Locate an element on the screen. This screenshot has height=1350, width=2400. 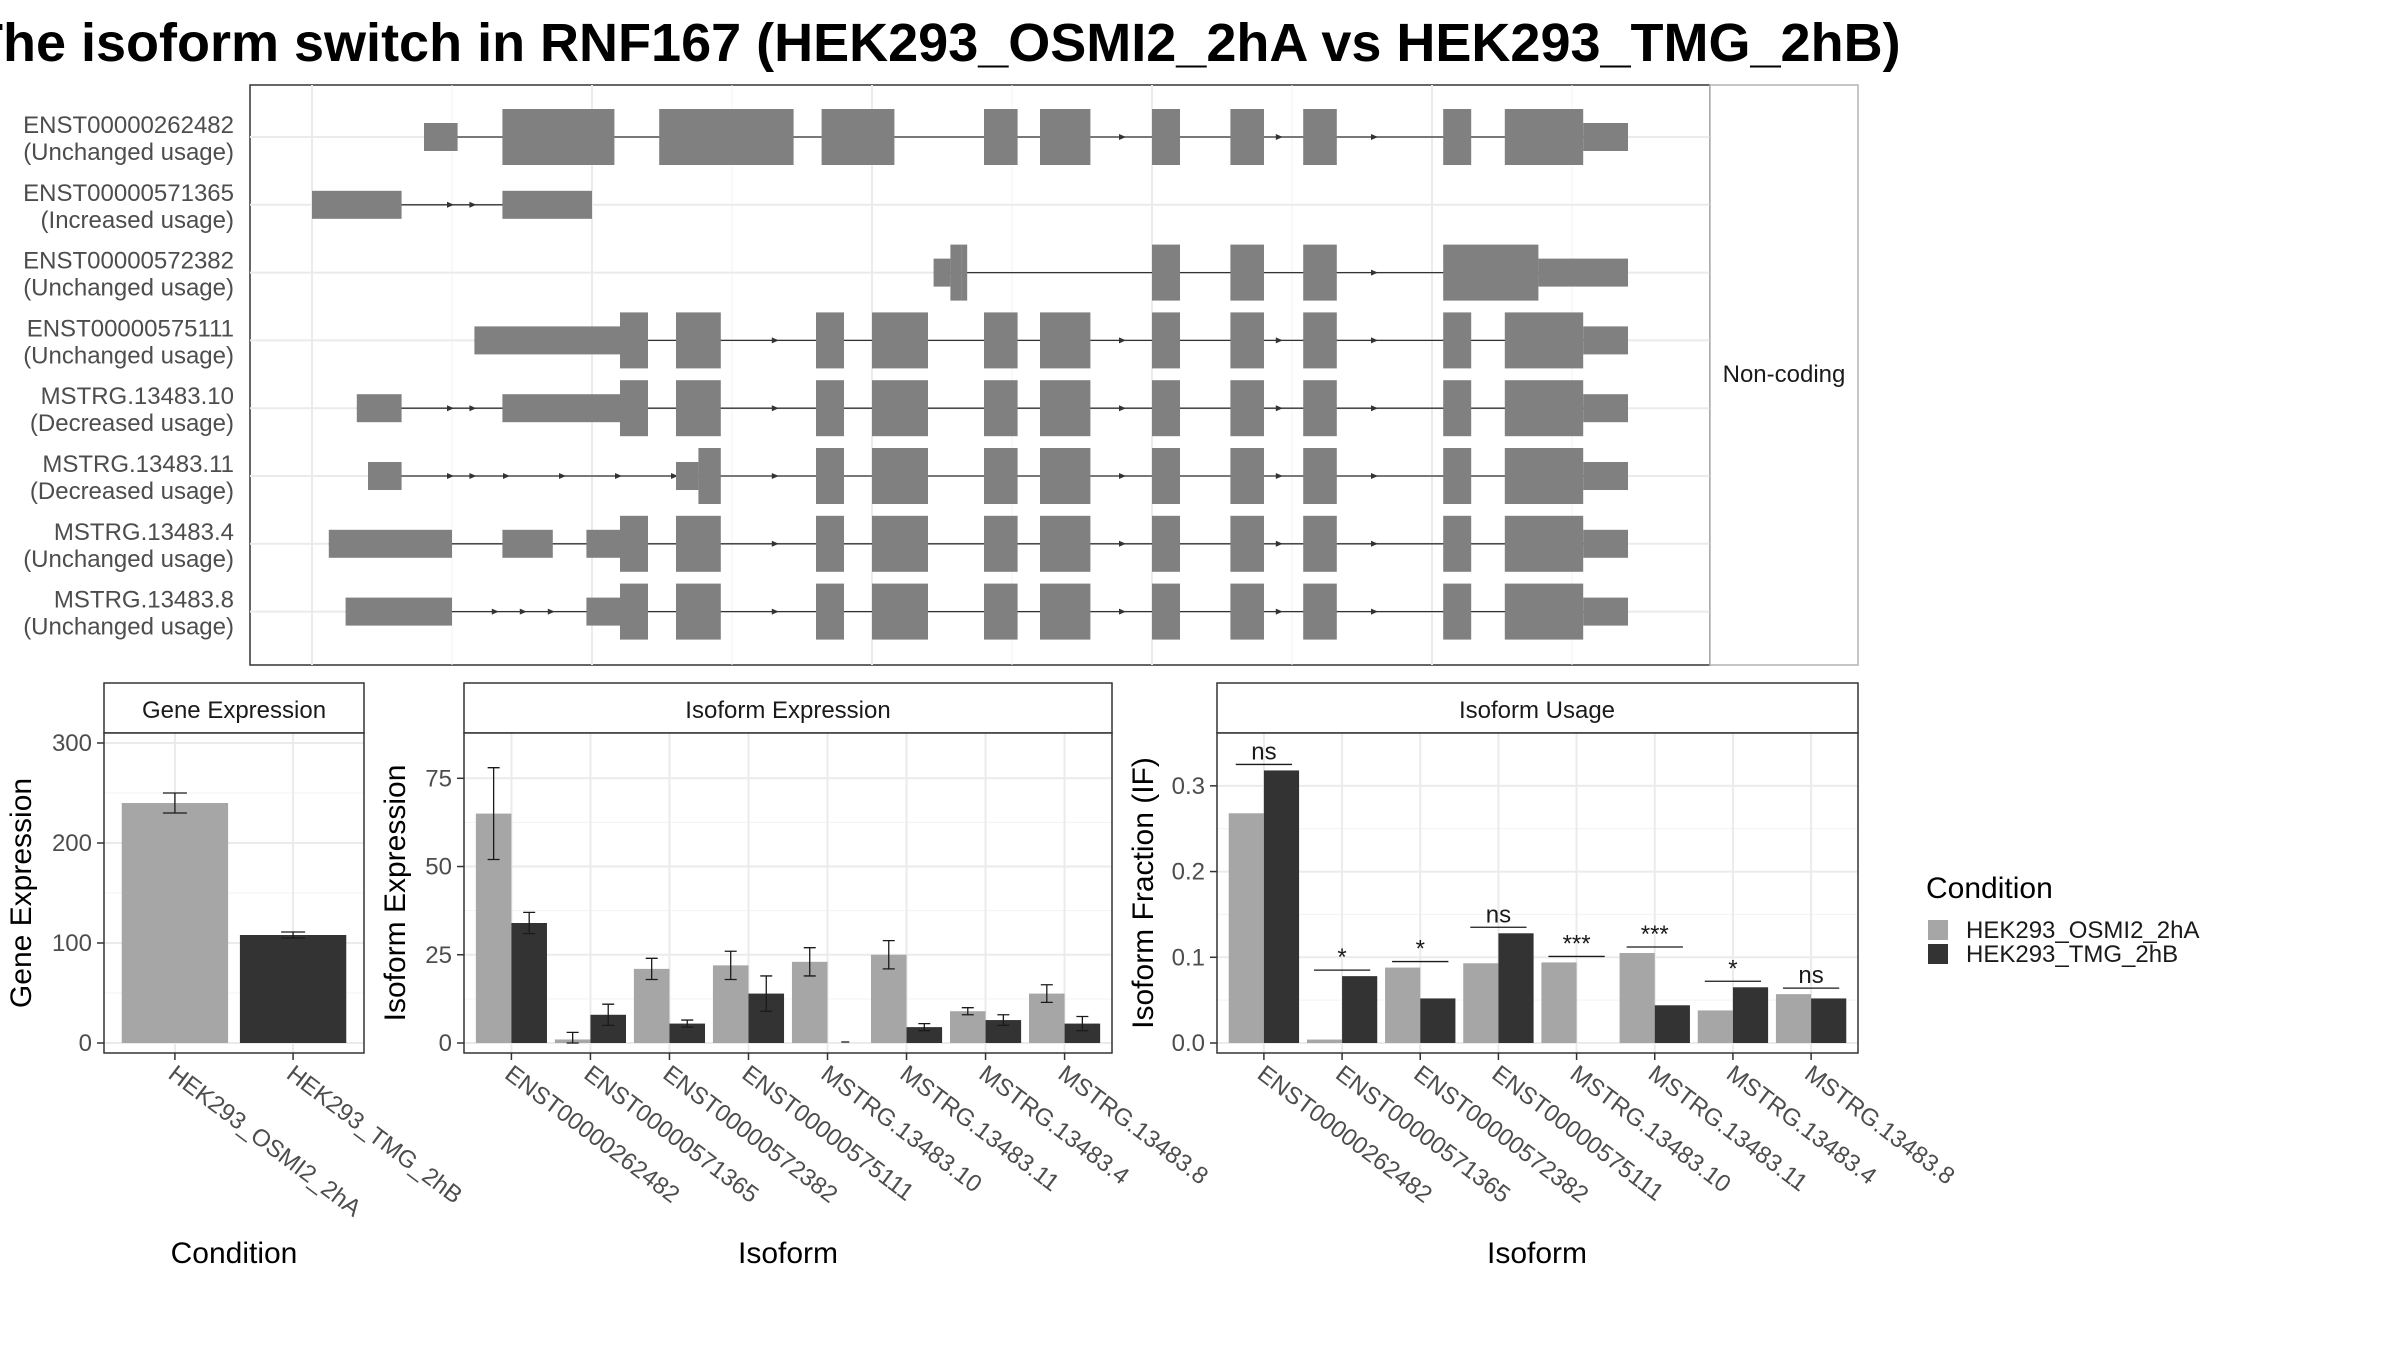
bar-HEK293_OSMI2_2hA-MSTRG.13483.8 is located at coordinates (1793, 1018).